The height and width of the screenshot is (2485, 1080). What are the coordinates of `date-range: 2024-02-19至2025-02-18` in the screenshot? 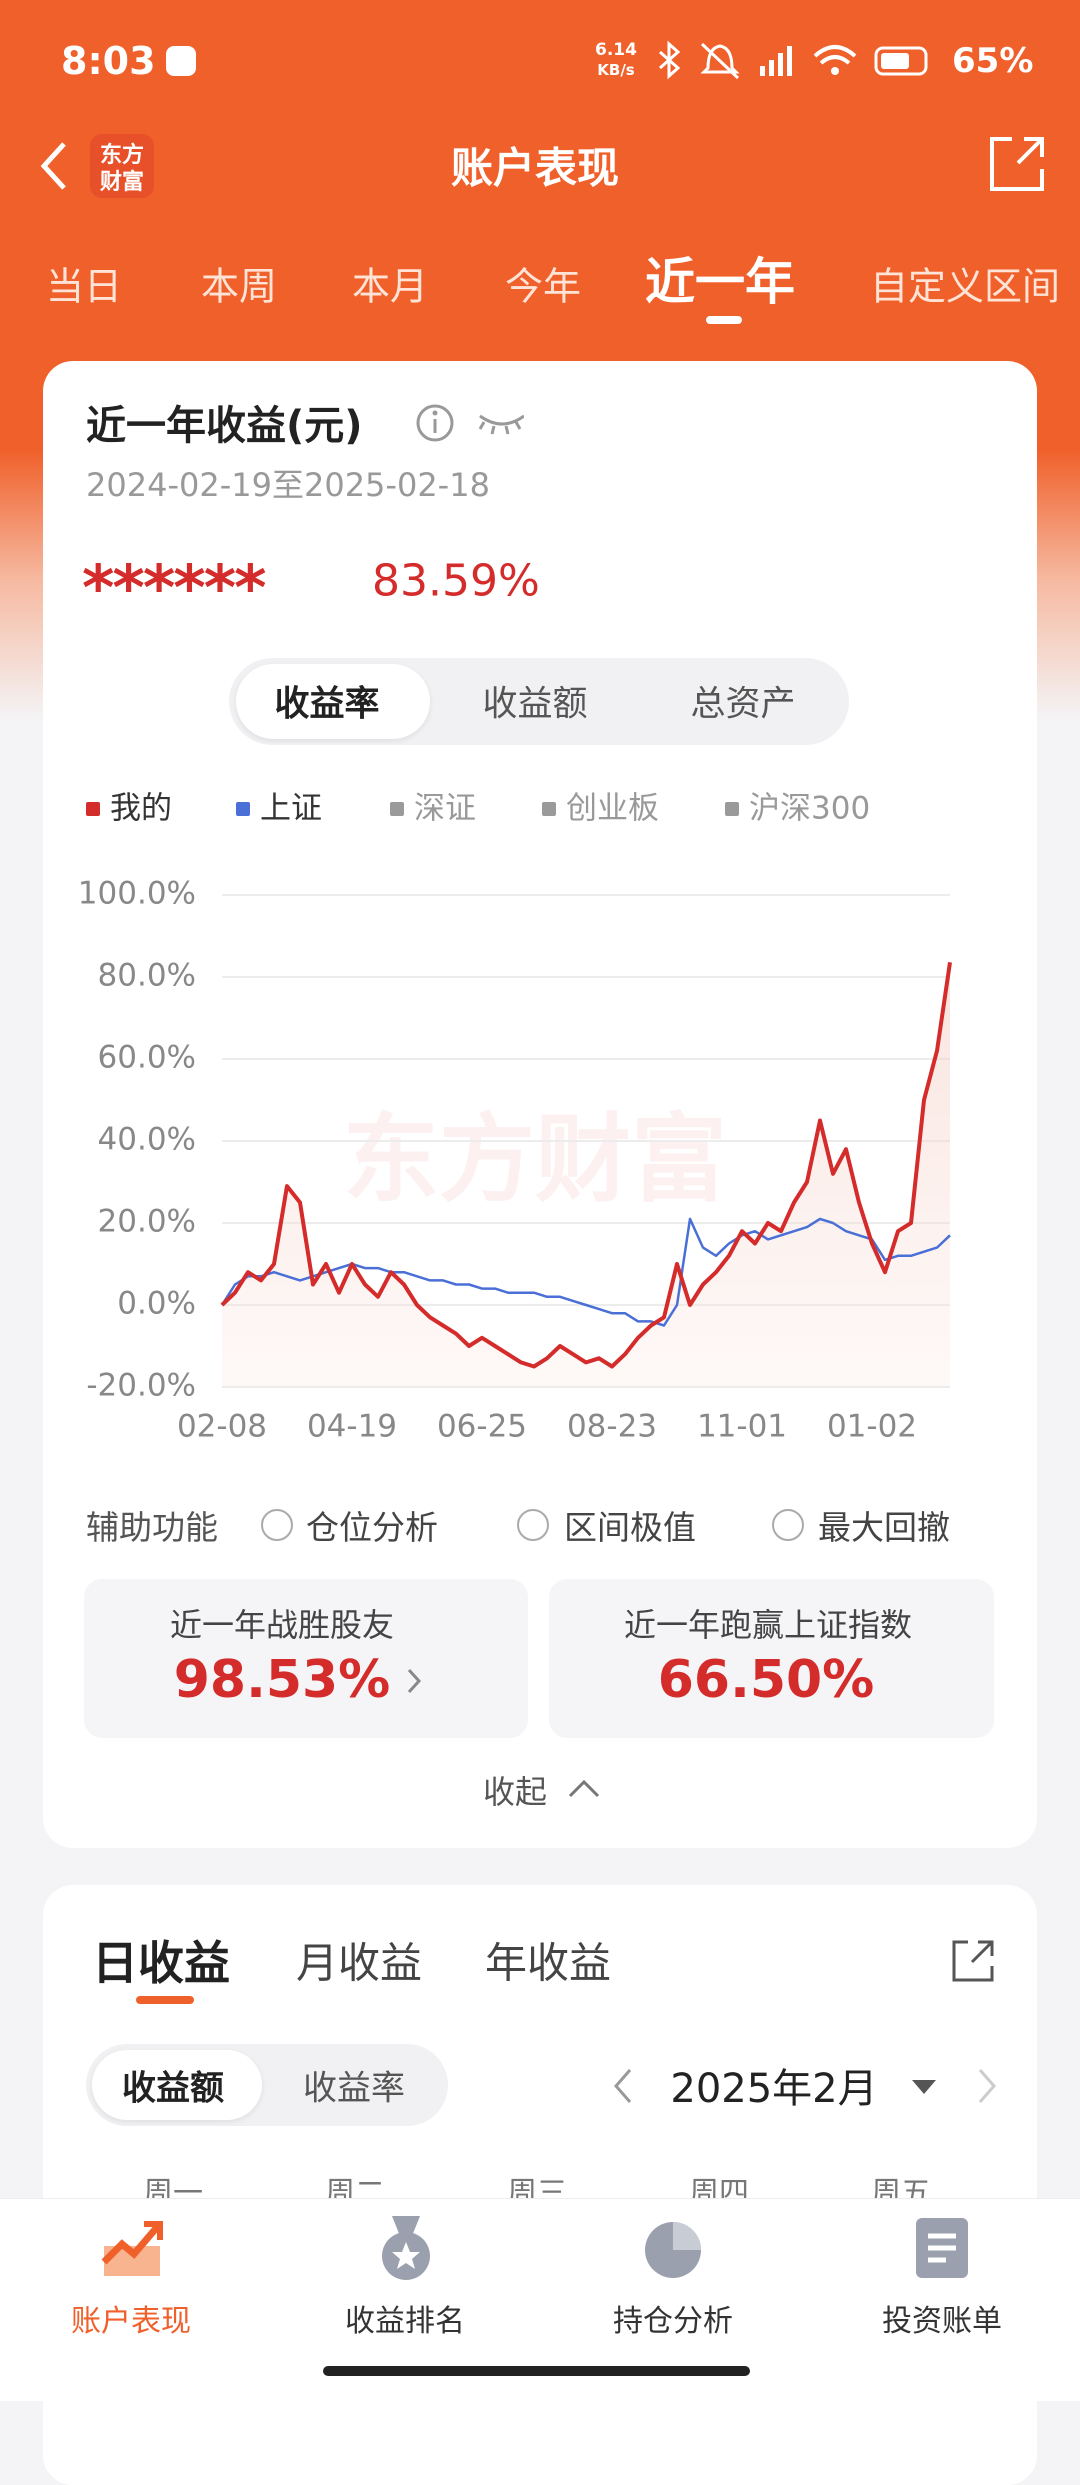 It's located at (288, 485).